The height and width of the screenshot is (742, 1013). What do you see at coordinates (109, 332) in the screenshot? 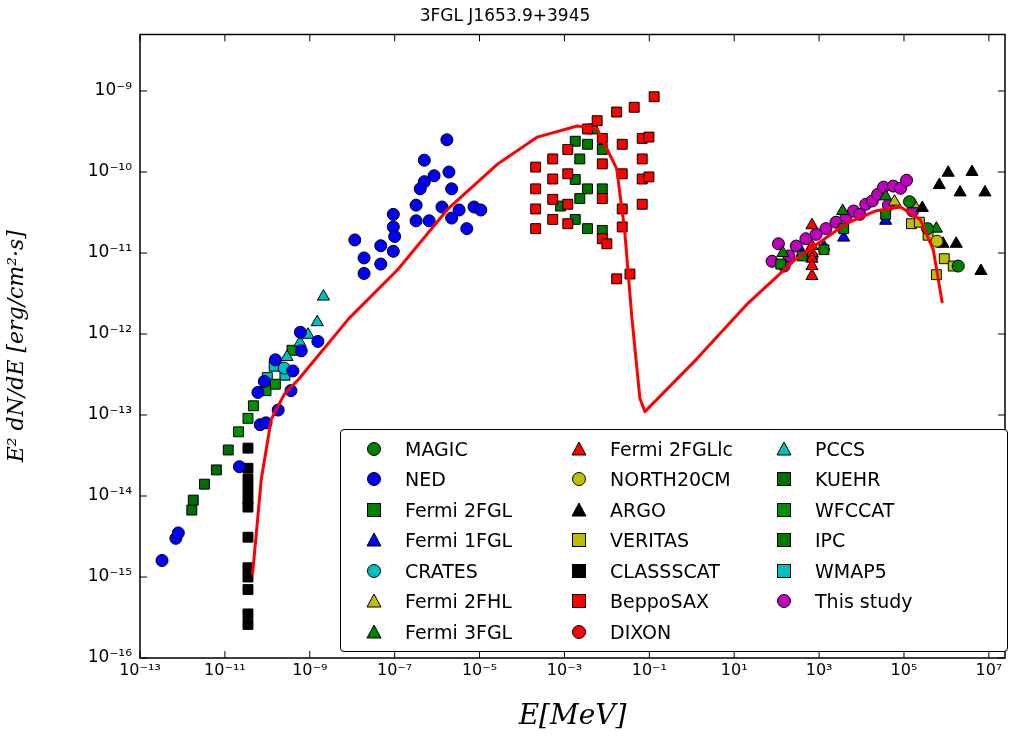
I see `y-tick-label: 10⁻¹²` at bounding box center [109, 332].